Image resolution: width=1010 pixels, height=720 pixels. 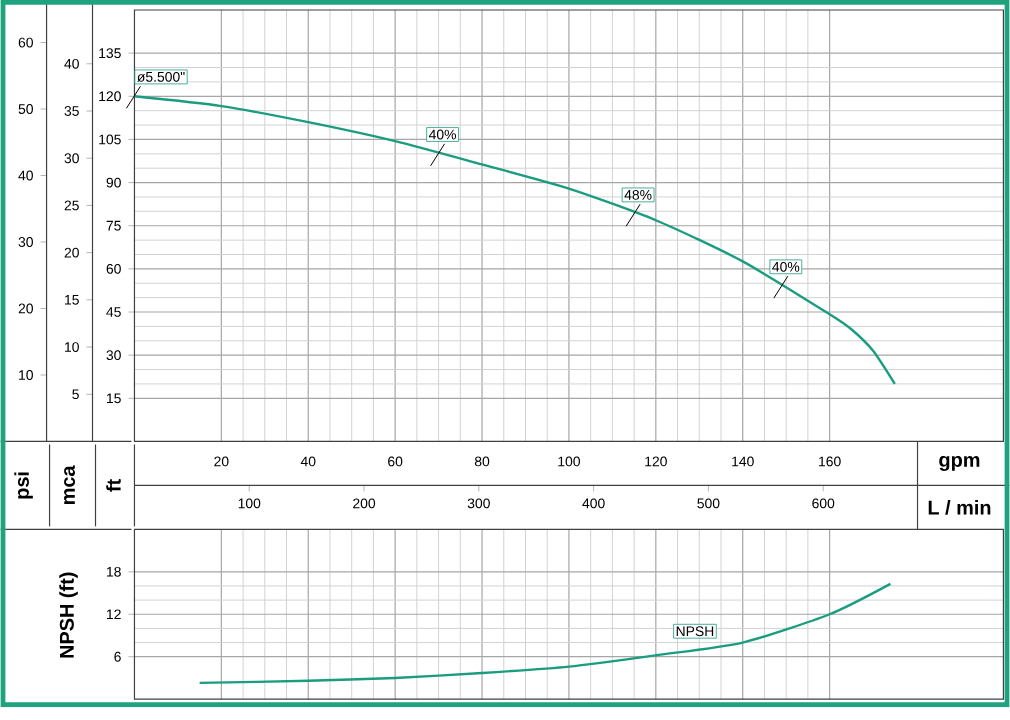 What do you see at coordinates (113, 485) in the screenshot?
I see `y-axis-title: ft` at bounding box center [113, 485].